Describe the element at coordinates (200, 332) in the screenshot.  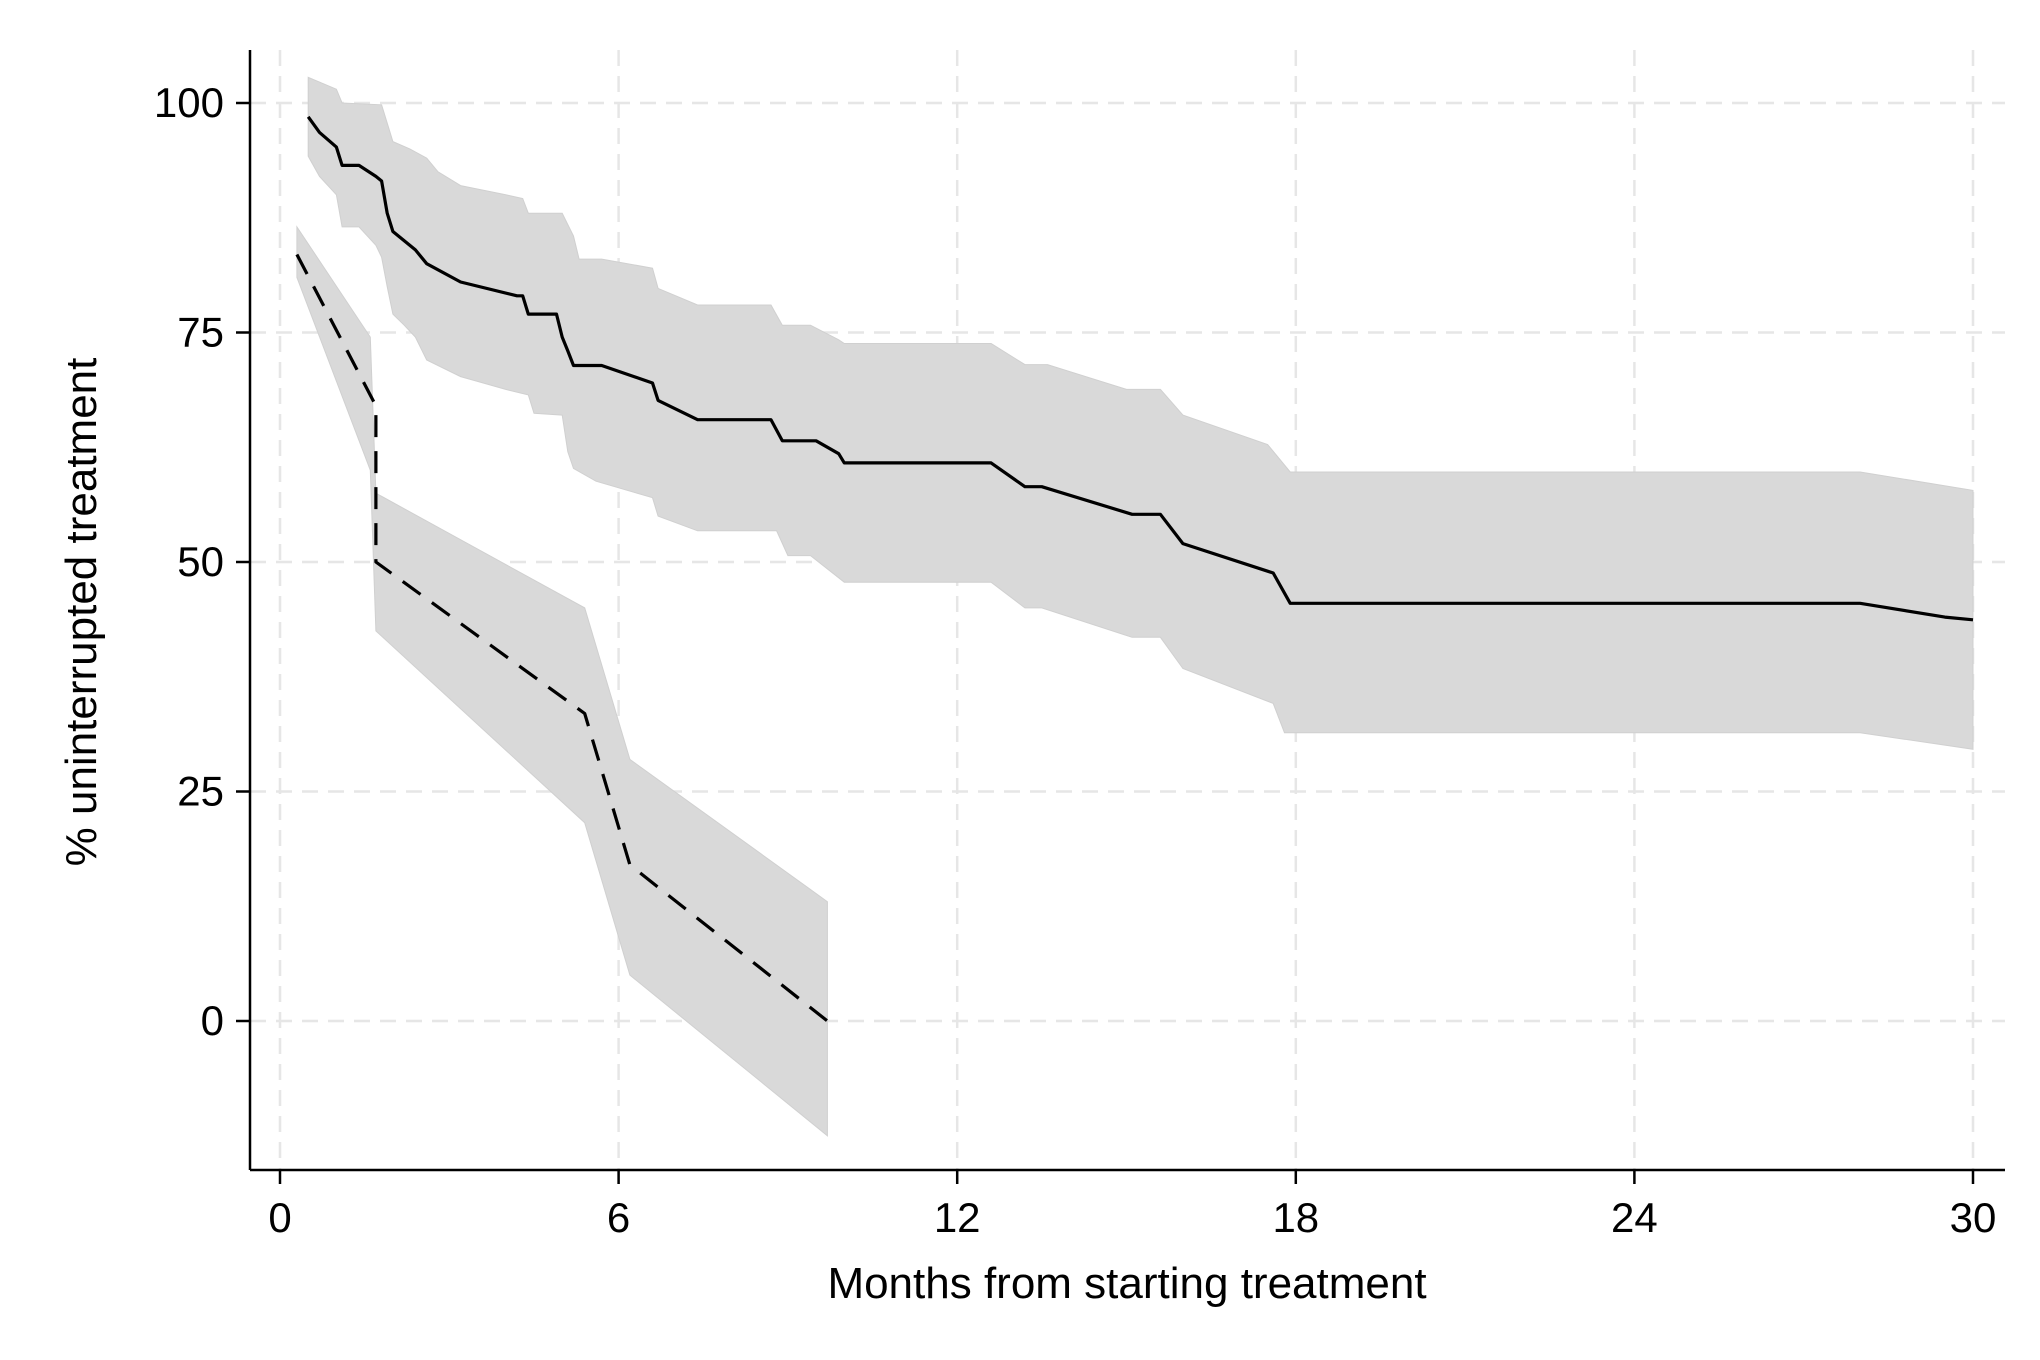
I see `y-tick-label-3: 75` at that location.